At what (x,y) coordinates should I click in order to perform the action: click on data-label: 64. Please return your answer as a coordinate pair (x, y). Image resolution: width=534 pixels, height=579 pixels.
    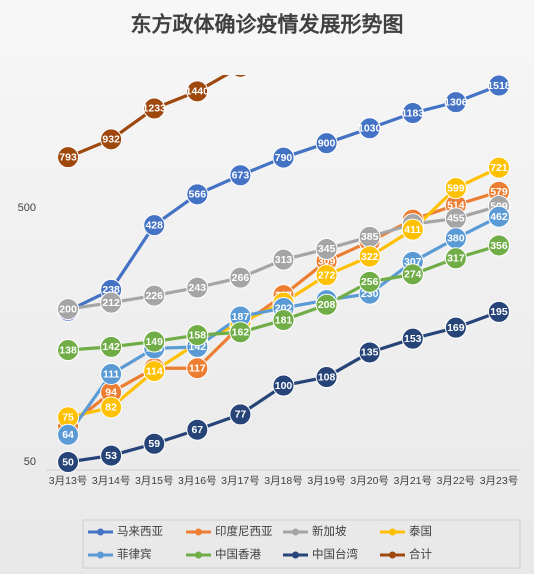
    Looking at the image, I should click on (68, 435).